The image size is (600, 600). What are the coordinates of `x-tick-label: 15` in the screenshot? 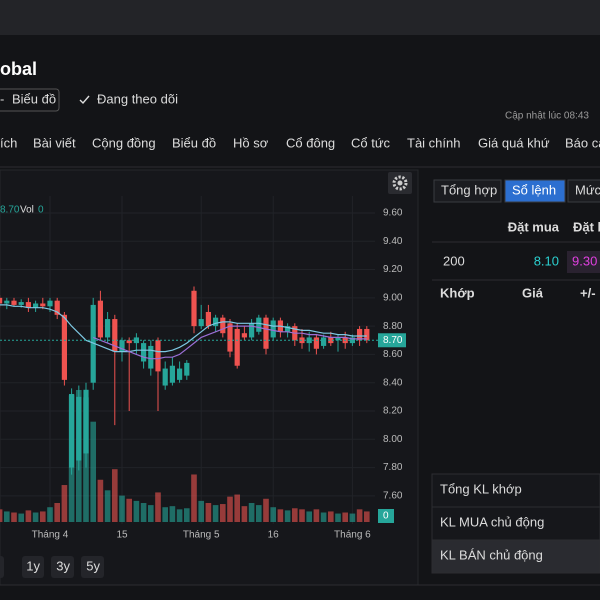 It's located at (122, 535).